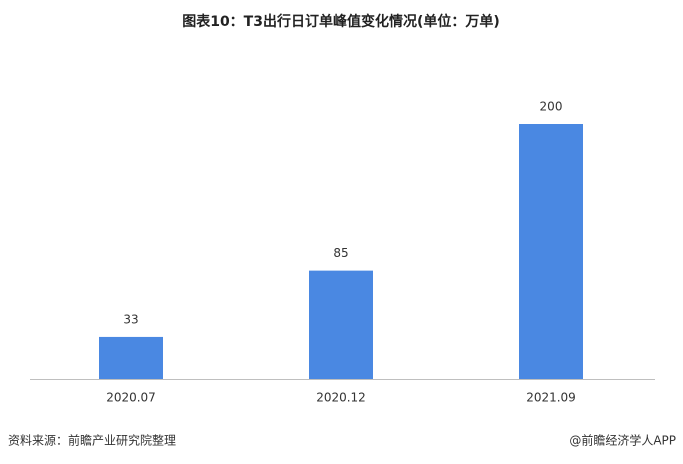 The height and width of the screenshot is (464, 683). I want to click on value-label: 33, so click(130, 319).